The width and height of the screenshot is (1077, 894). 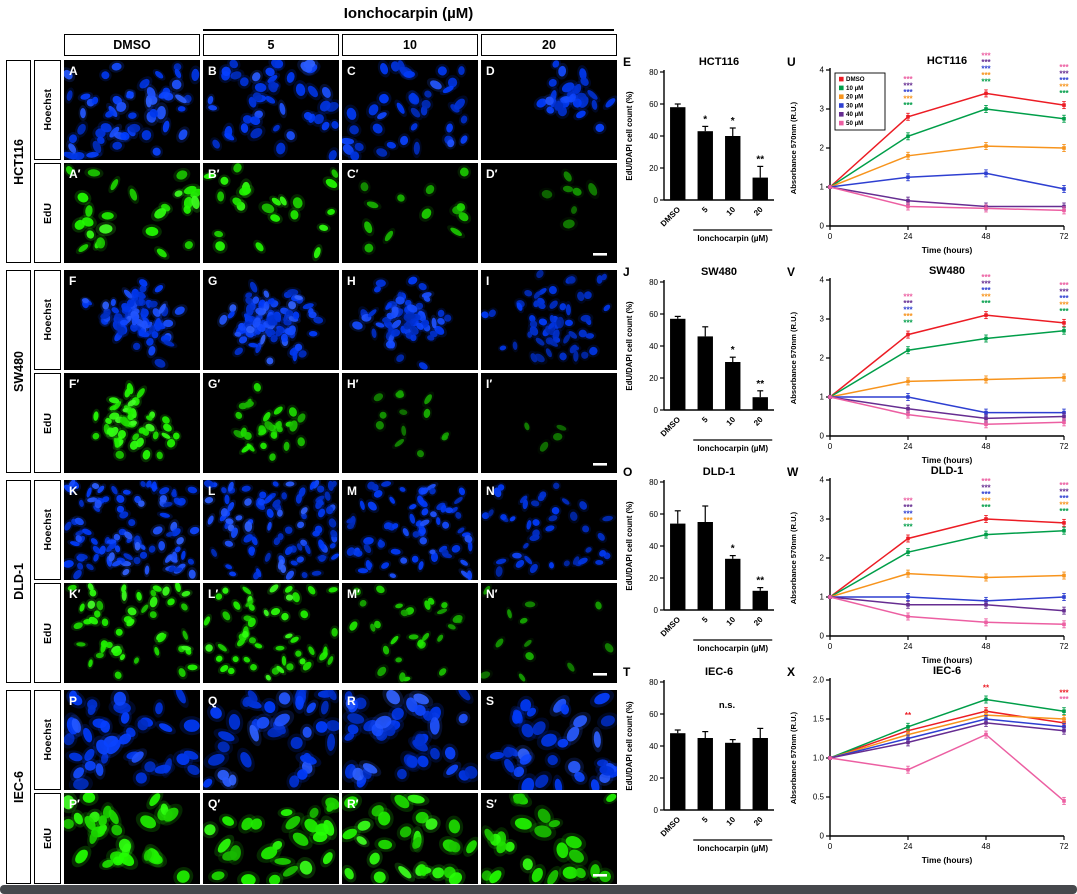 I want to click on micrograph-panel-letter: A, so click(x=73, y=71).